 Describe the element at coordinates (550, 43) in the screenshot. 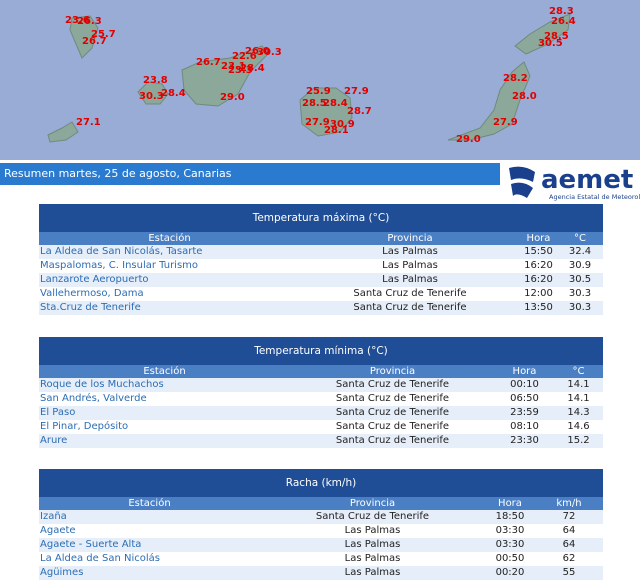

I see `temp-label: 30.5` at that location.